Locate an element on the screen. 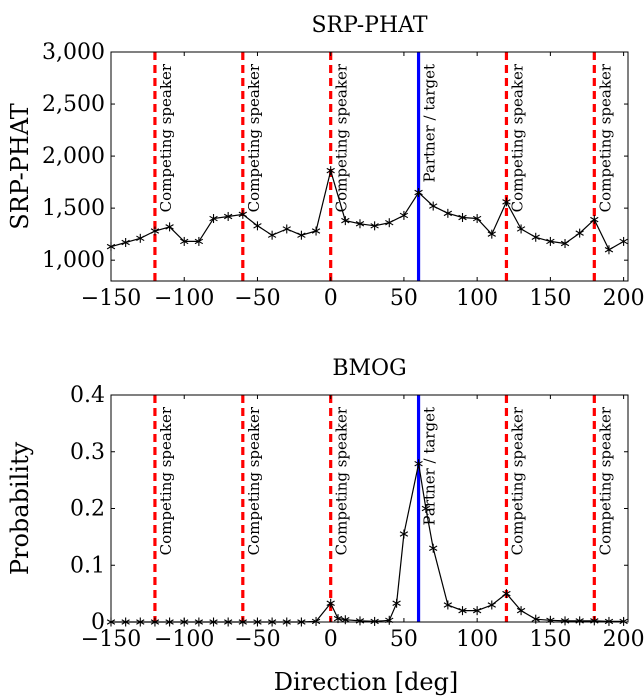  competing-label-srp-1: Competing speaker is located at coordinates (254, 137).